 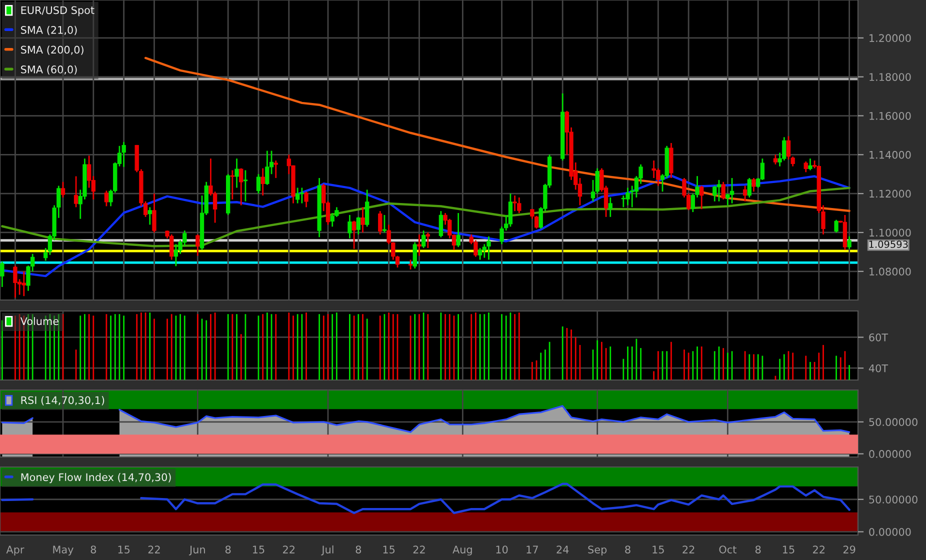 I want to click on legend-label: SMA (200,0), so click(x=52, y=50).